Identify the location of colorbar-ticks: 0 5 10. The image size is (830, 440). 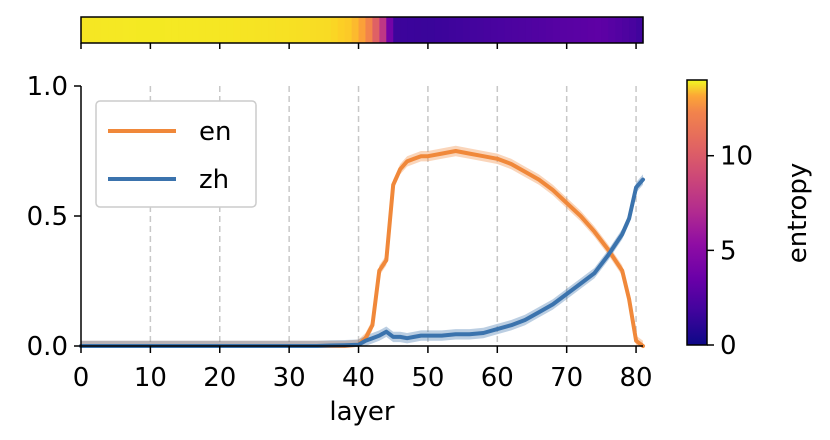
(730, 251).